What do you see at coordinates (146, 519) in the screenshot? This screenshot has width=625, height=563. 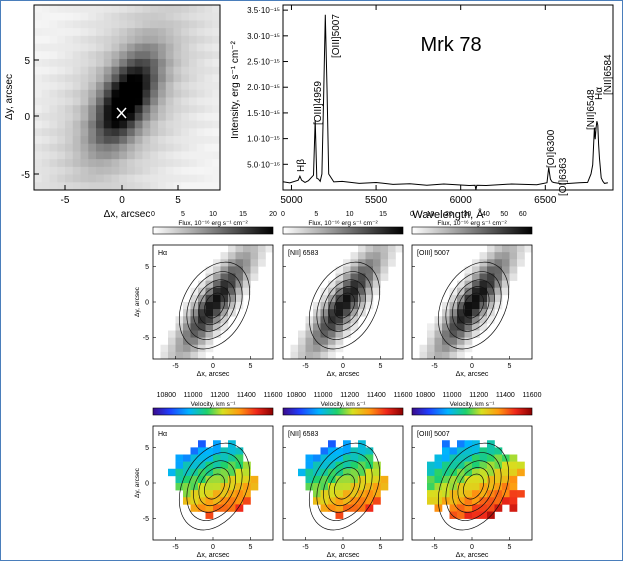 I see `map-ytick-label: -5` at bounding box center [146, 519].